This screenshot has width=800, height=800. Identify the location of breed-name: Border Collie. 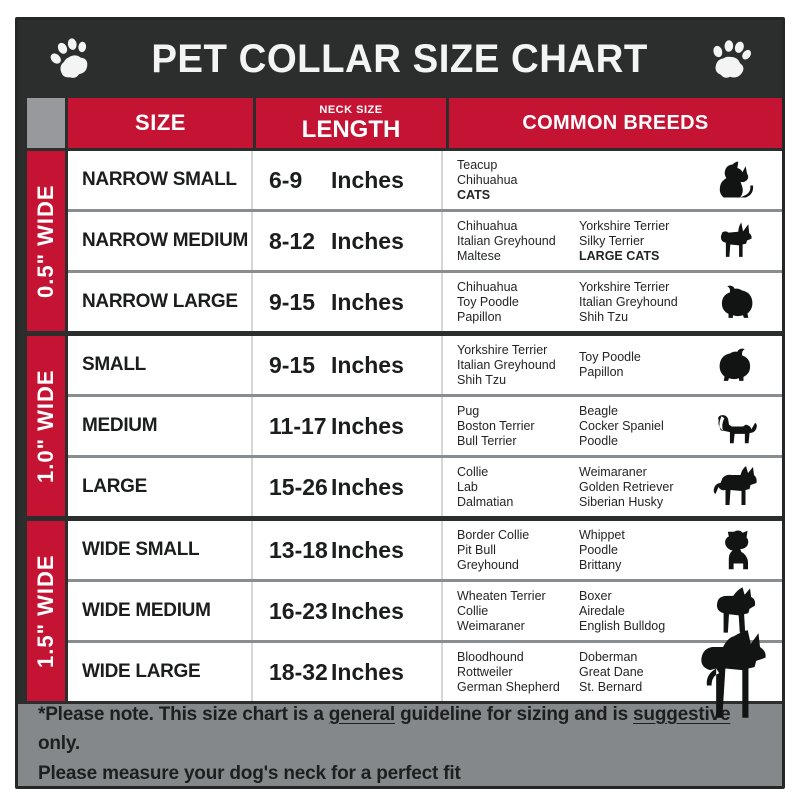
(493, 534).